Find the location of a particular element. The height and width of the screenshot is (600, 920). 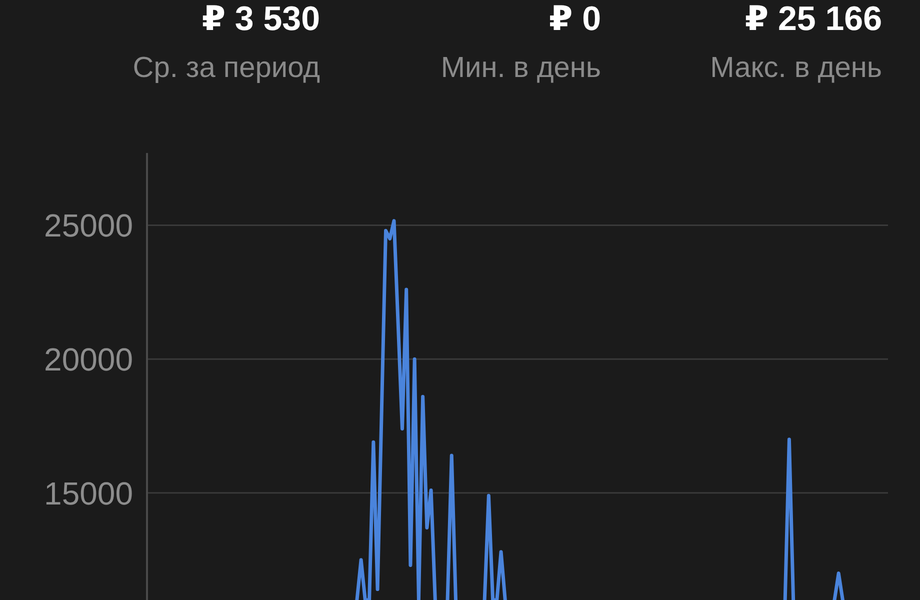

text: ₽ 25 166 is located at coordinates (813, 19).